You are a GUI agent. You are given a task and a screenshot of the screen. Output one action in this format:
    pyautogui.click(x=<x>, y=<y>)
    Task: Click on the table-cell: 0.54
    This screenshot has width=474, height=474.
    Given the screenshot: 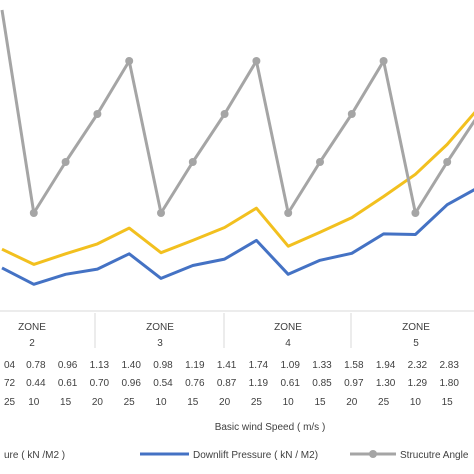 What is the action you would take?
    pyautogui.click(x=163, y=383)
    